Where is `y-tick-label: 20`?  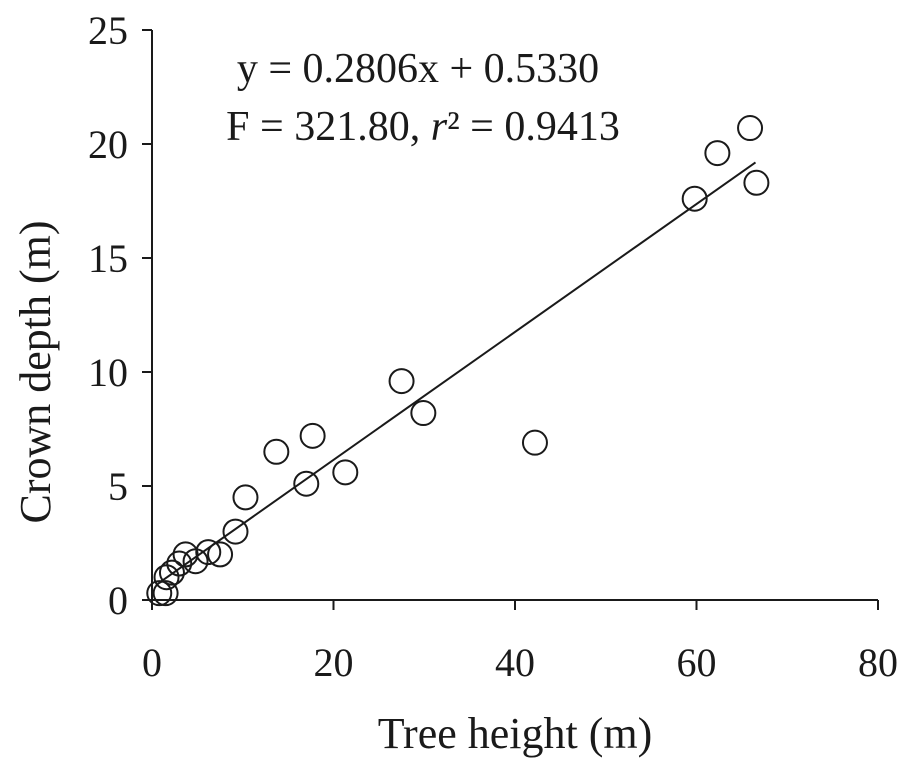
y-tick-label: 20 is located at coordinates (108, 144).